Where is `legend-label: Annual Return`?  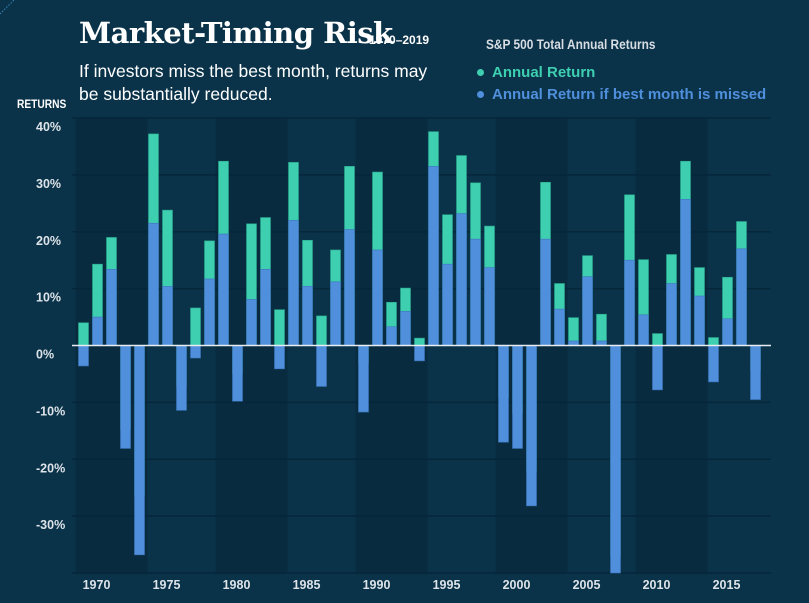
legend-label: Annual Return is located at coordinates (544, 72).